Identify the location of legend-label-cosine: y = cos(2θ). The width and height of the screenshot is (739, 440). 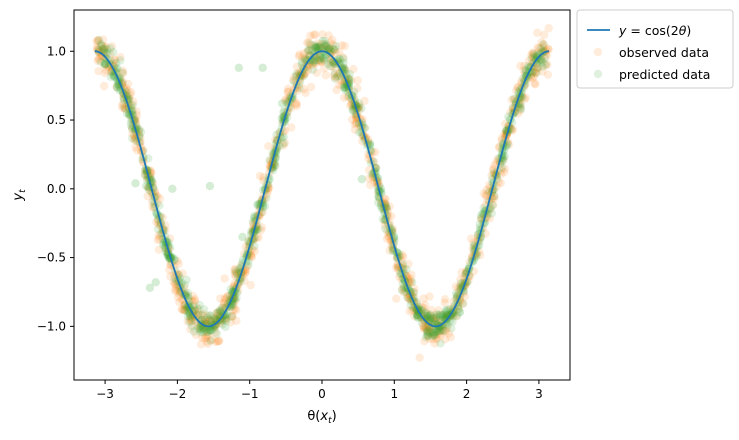
(654, 30).